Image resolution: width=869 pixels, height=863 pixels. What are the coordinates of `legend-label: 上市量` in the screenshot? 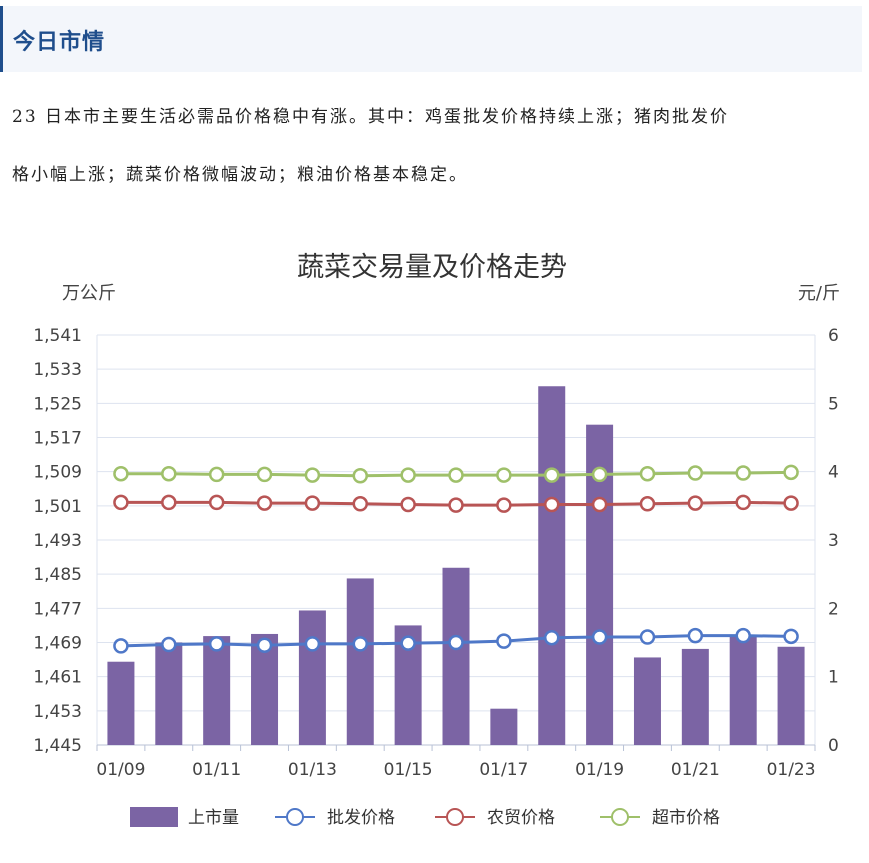 It's located at (213, 818).